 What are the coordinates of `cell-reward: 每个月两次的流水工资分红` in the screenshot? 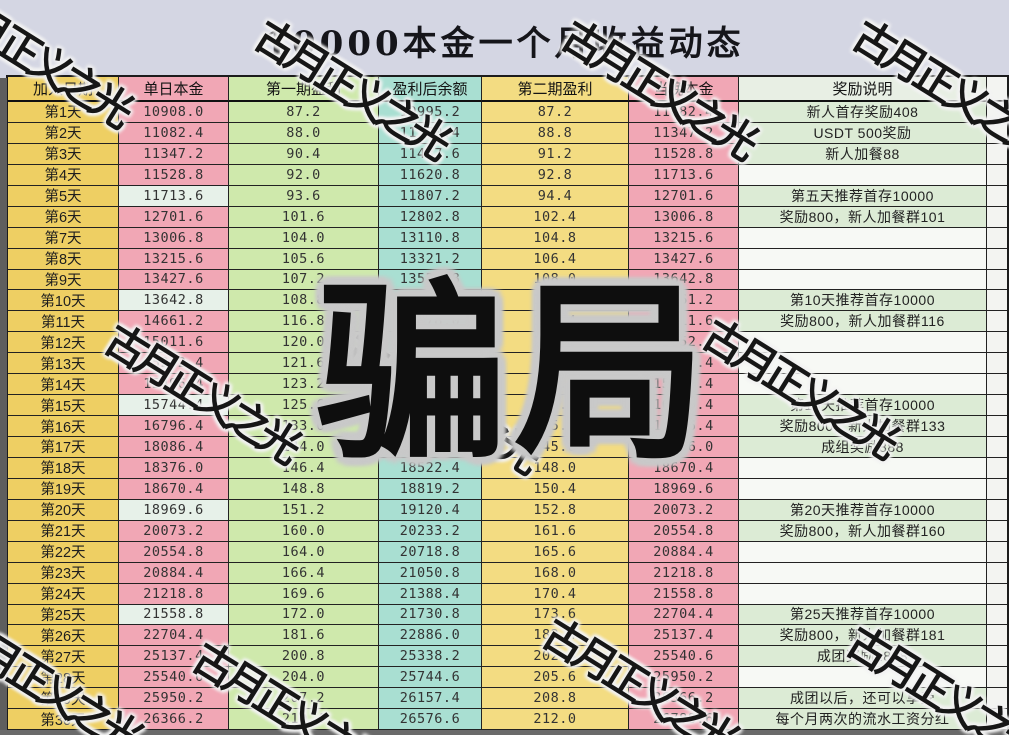 It's located at (863, 720).